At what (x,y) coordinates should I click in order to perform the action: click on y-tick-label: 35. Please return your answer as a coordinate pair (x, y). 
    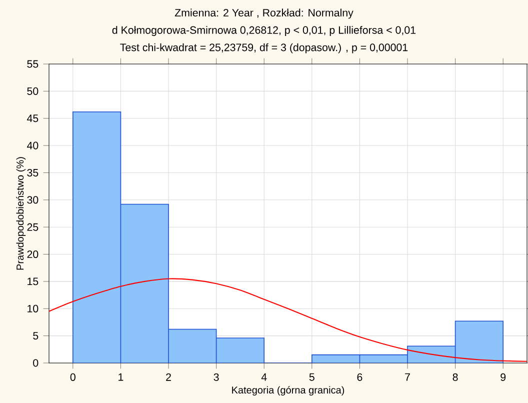
    Looking at the image, I should click on (32, 172).